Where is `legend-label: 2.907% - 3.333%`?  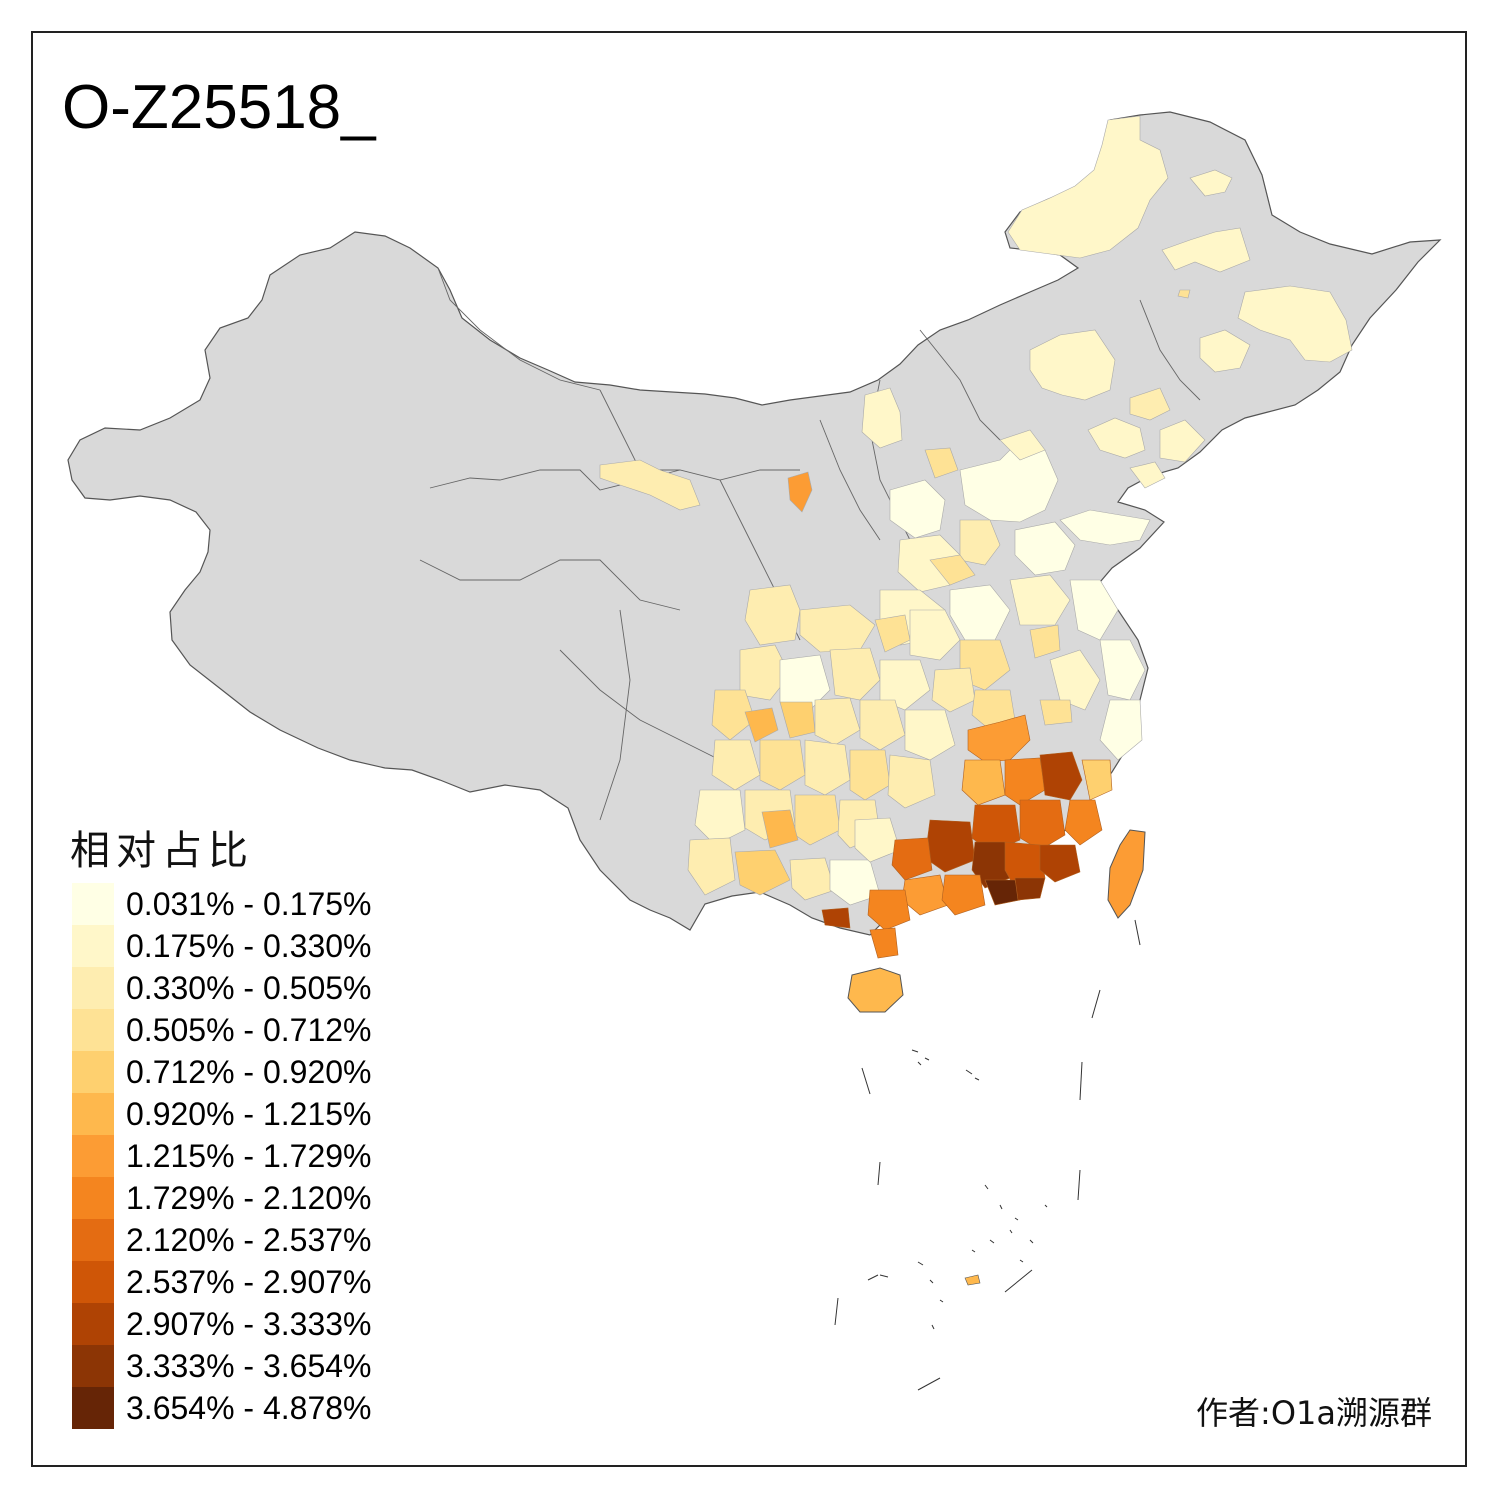
legend-label: 2.907% - 3.333% is located at coordinates (249, 1324).